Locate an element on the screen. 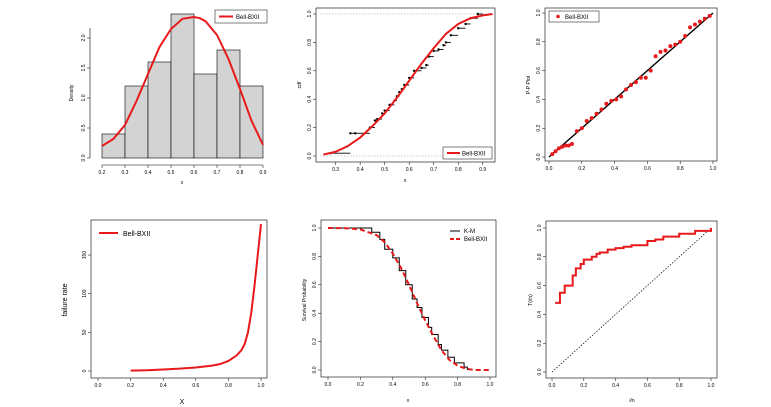  fitted-survival-curve is located at coordinates (408, 299).